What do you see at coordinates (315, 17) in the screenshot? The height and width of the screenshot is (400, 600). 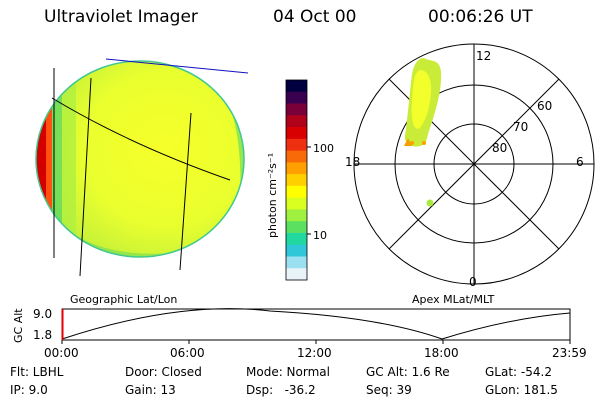 I see `observation-date: 04 Oct 00` at bounding box center [315, 17].